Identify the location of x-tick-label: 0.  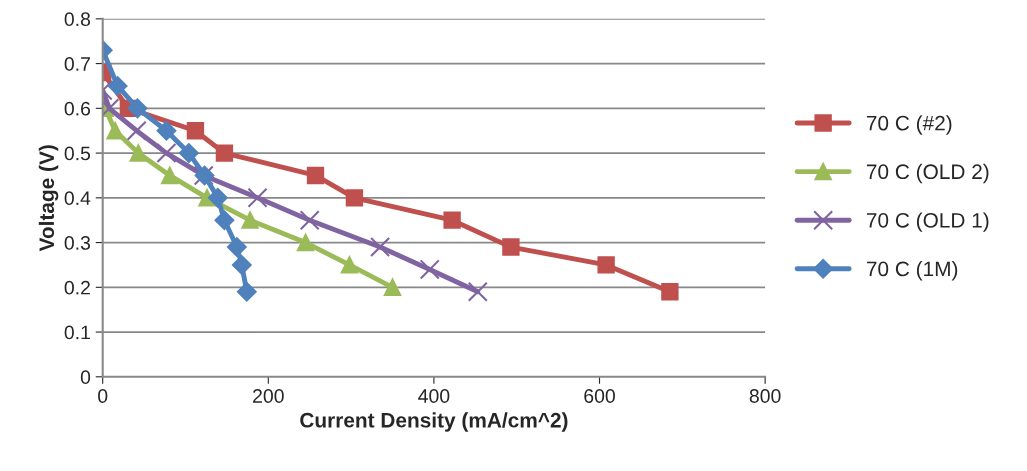
(103, 396).